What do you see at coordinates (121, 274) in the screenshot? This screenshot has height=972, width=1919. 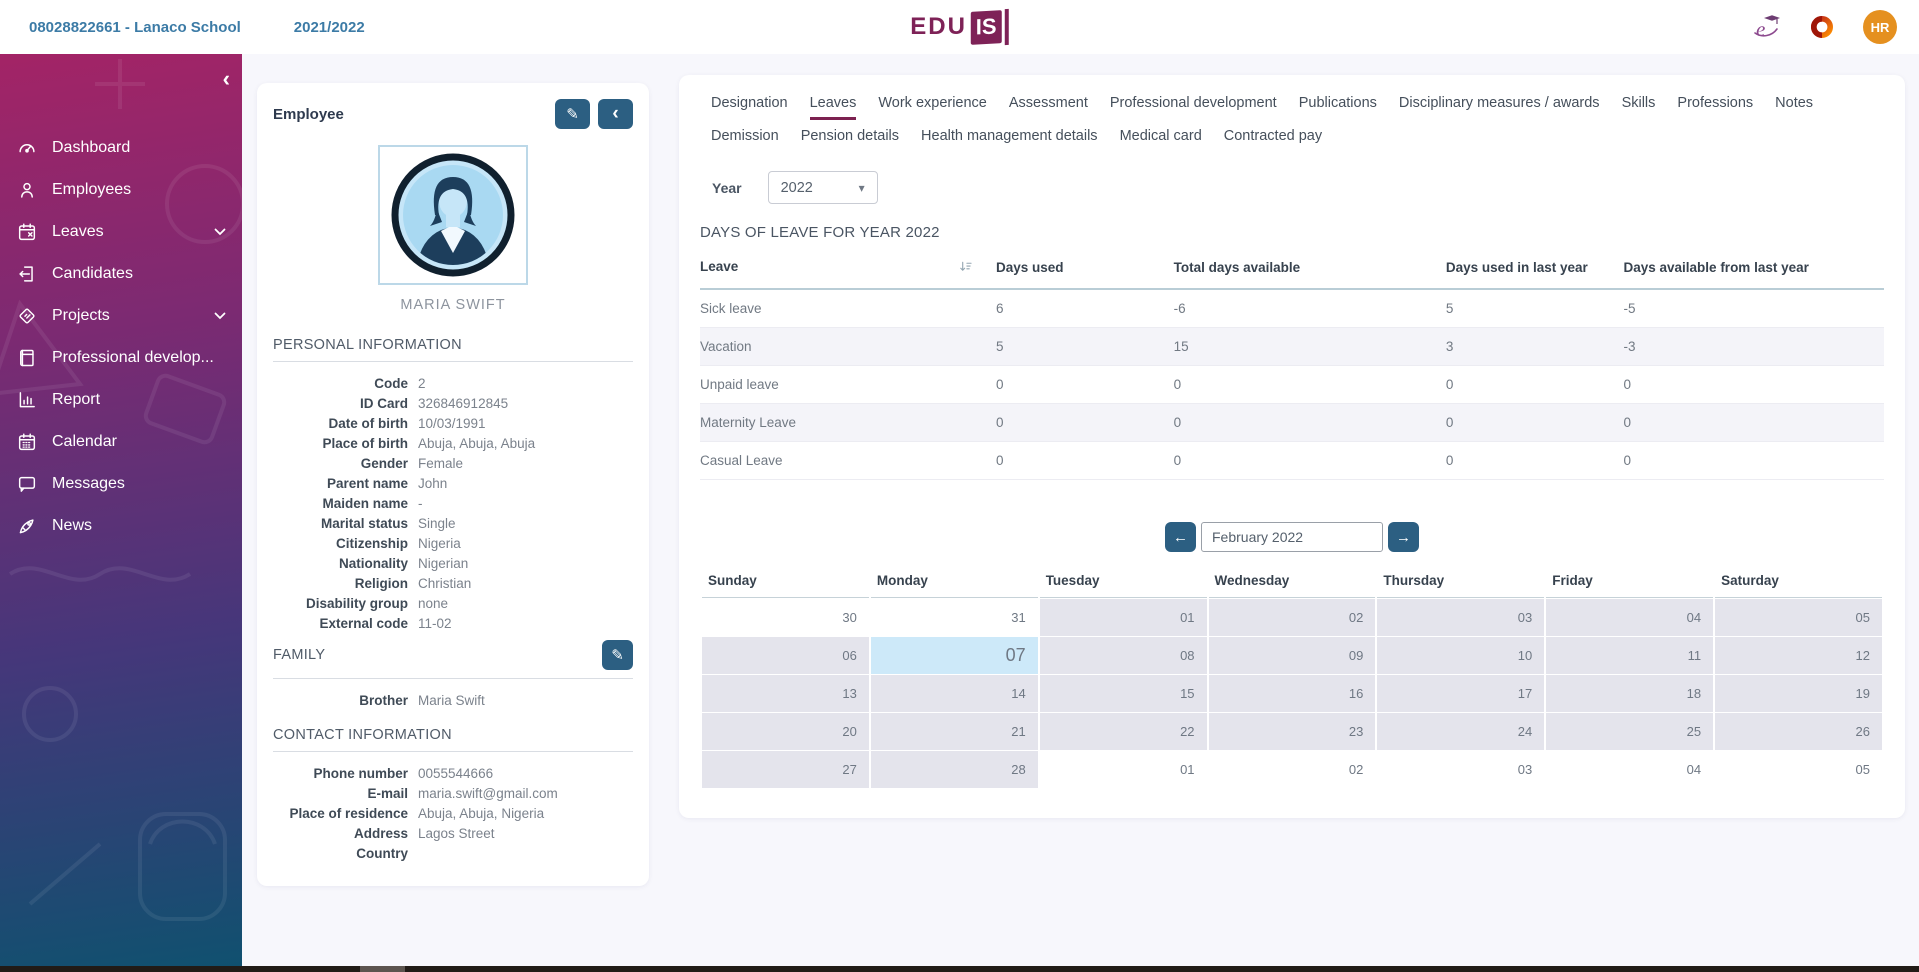 I see `sidebar-item-candidates: Candidates` at bounding box center [121, 274].